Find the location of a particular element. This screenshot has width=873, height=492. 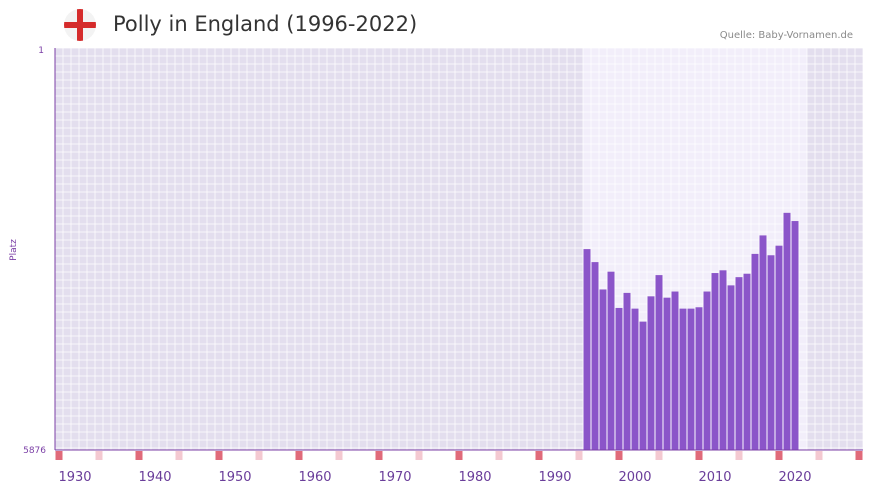

bar-2014 is located at coordinates (747, 361).